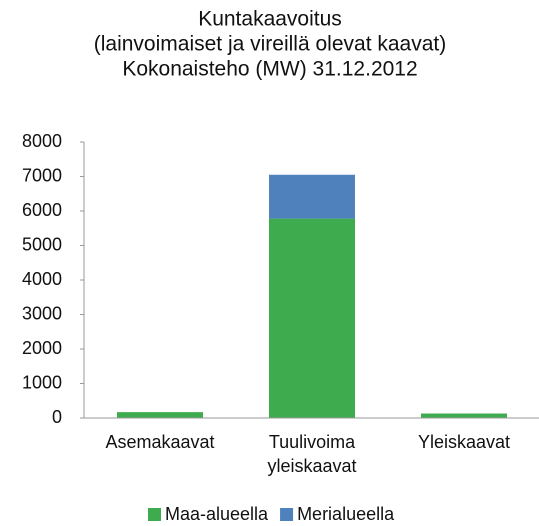  I want to click on legend-label: Maa-alueella, so click(217, 514).